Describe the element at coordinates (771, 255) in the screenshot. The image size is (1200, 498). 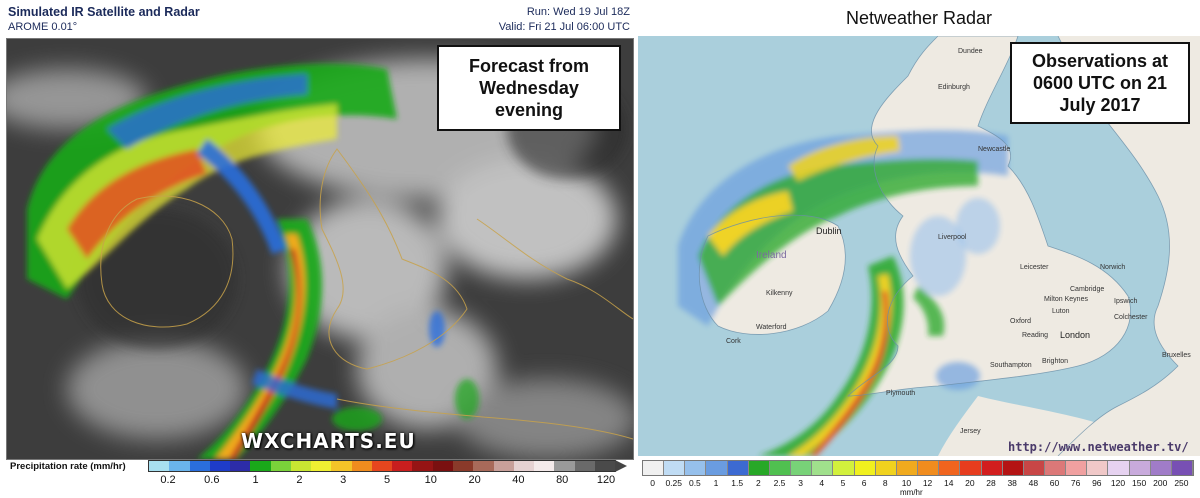
I see `place-label: Ireland` at that location.